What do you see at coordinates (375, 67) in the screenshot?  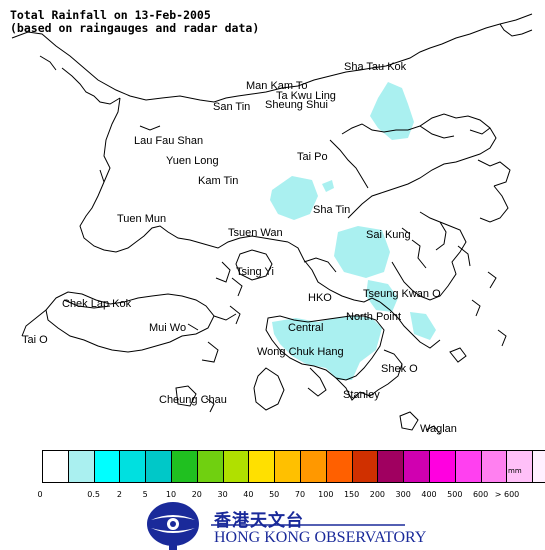 I see `place-sha-tau-kok: Sha Tau Kok` at bounding box center [375, 67].